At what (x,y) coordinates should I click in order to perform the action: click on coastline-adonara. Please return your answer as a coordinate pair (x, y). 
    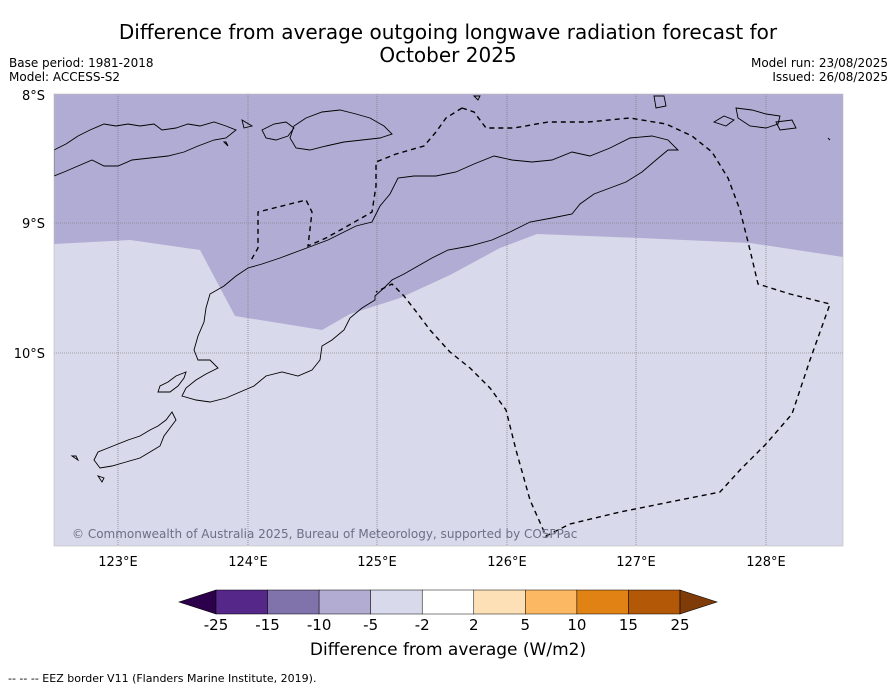
    Looking at the image, I should click on (247, 124).